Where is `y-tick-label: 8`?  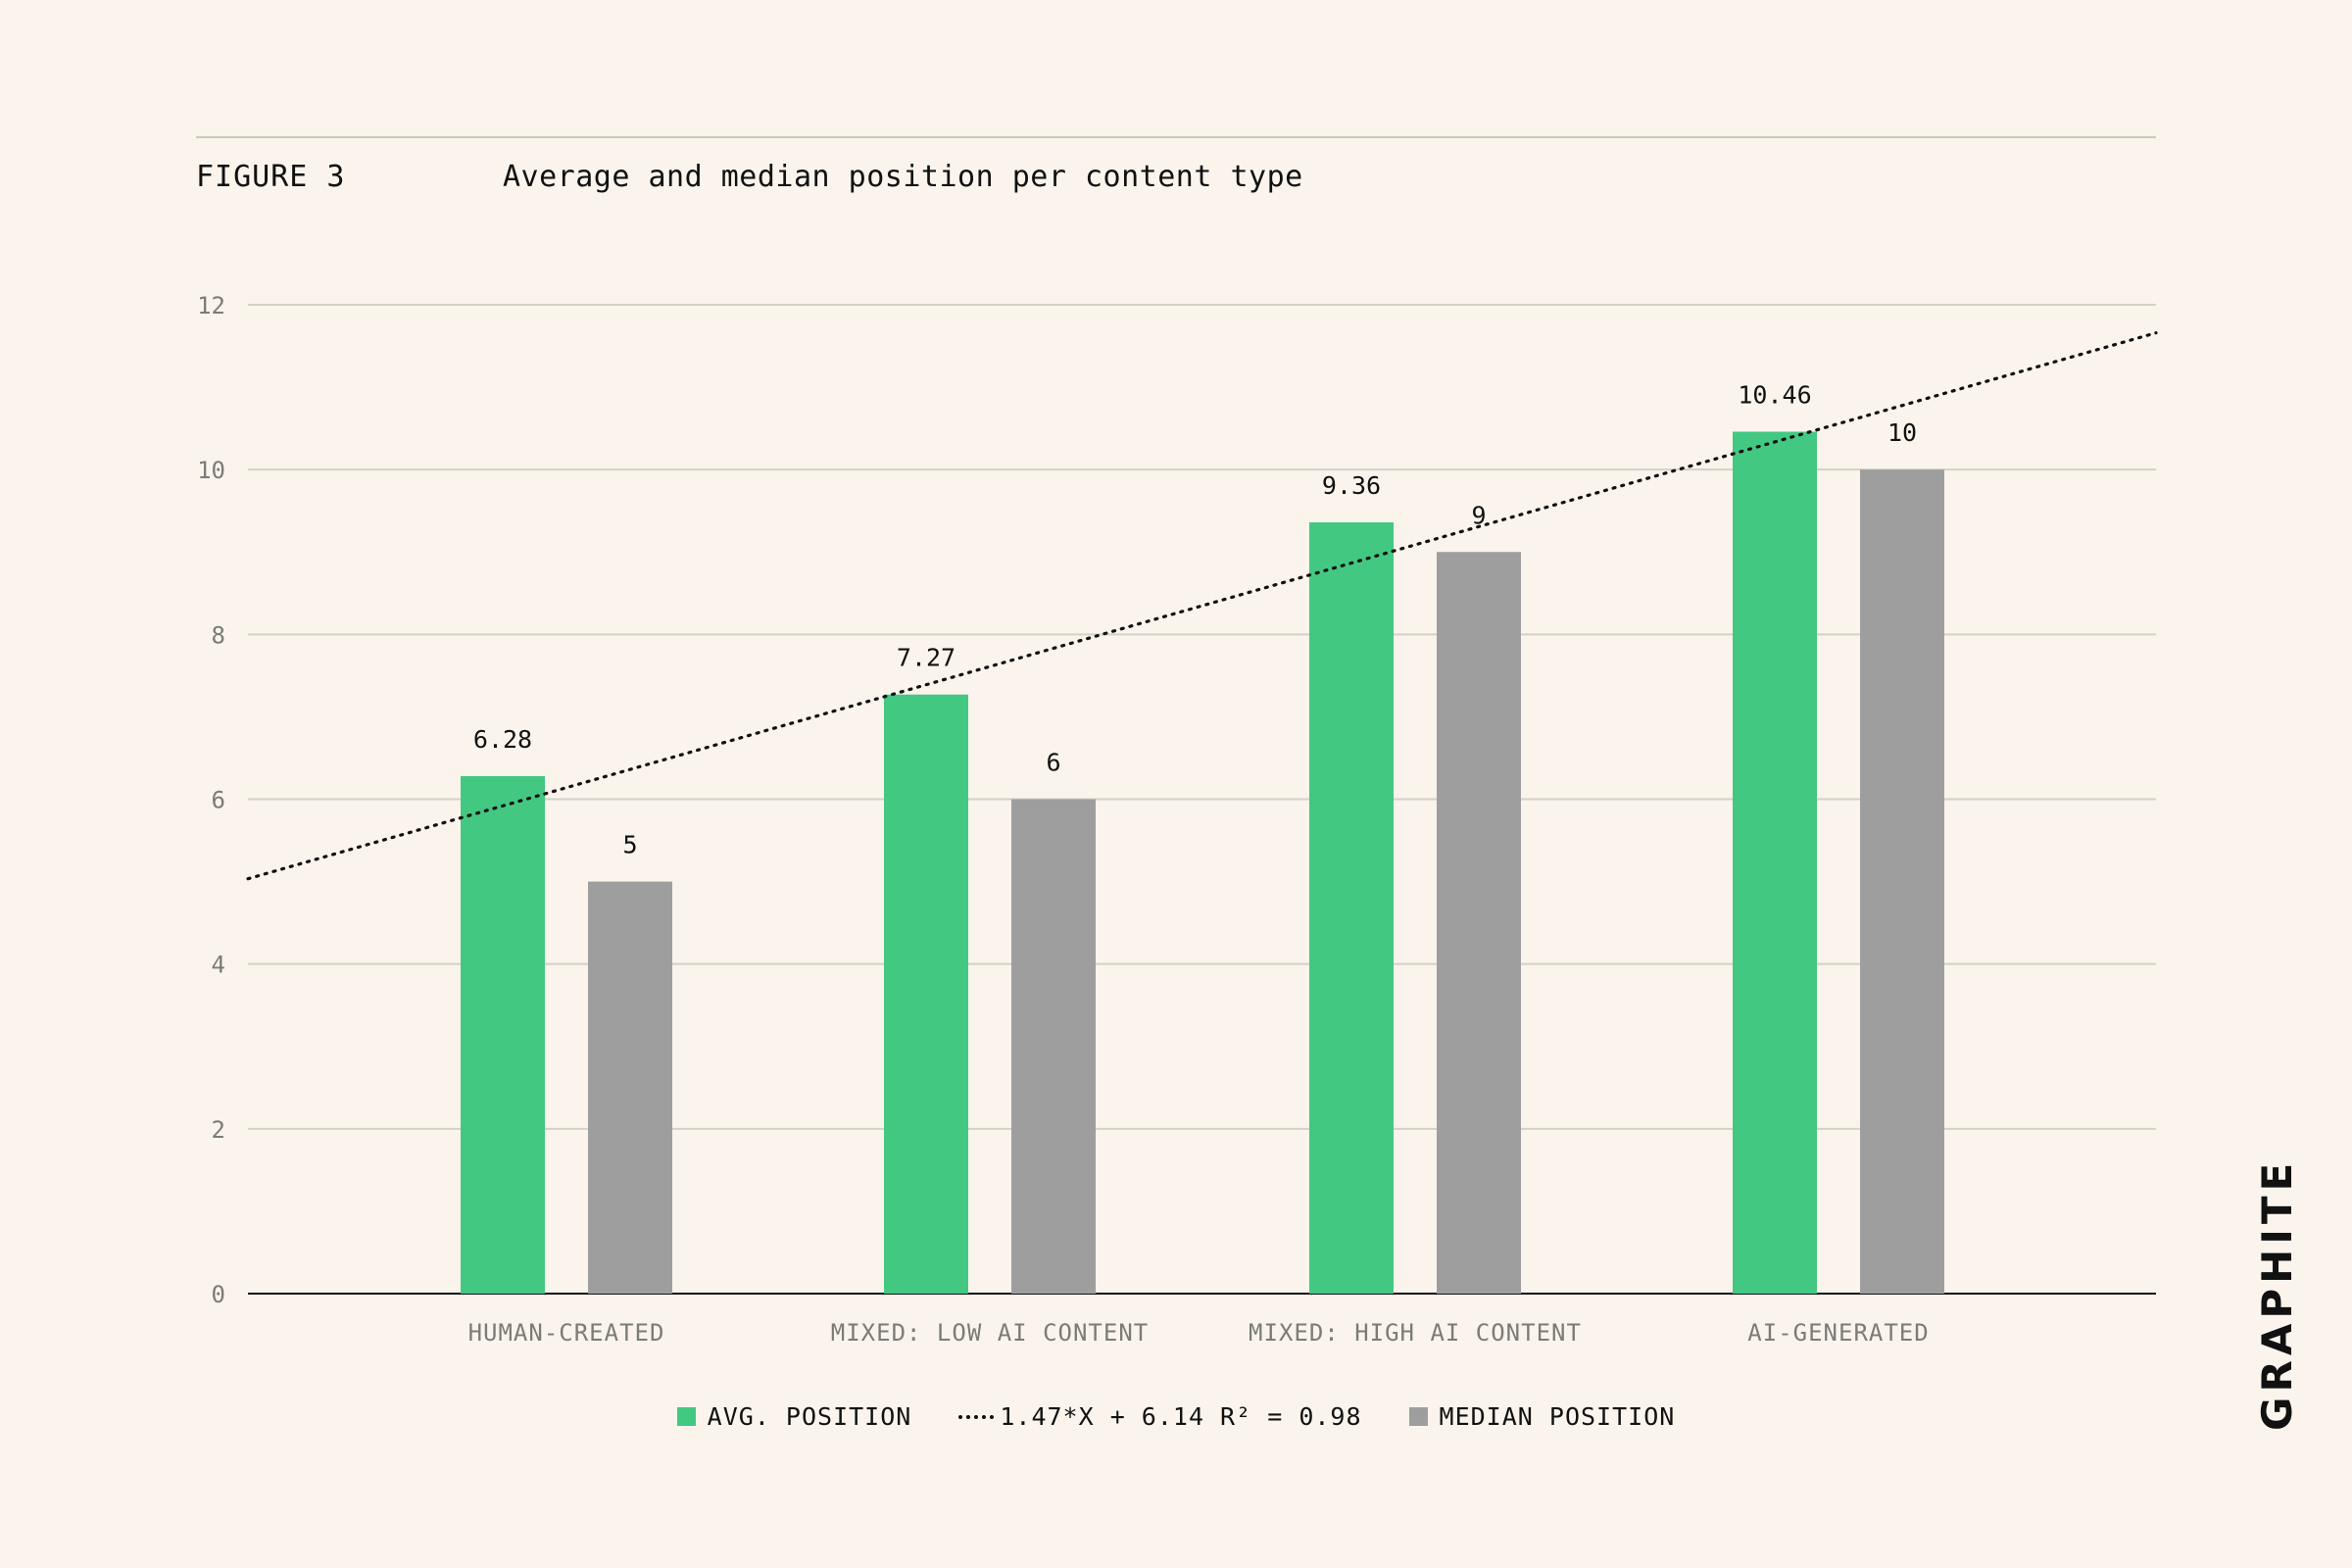 y-tick-label: 8 is located at coordinates (218, 635).